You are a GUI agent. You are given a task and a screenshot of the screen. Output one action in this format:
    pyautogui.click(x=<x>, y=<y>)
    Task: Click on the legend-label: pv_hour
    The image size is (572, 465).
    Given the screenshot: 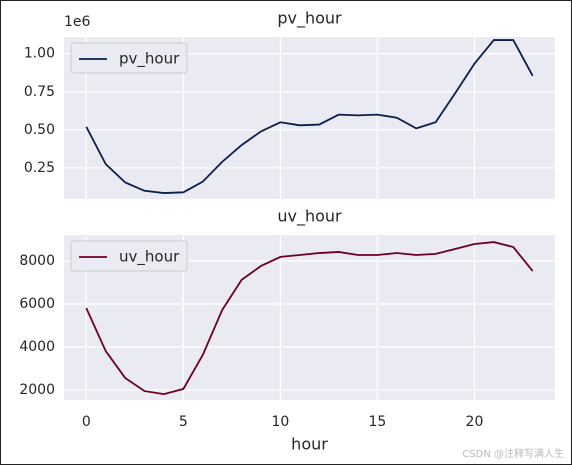 What is the action you would take?
    pyautogui.click(x=149, y=59)
    